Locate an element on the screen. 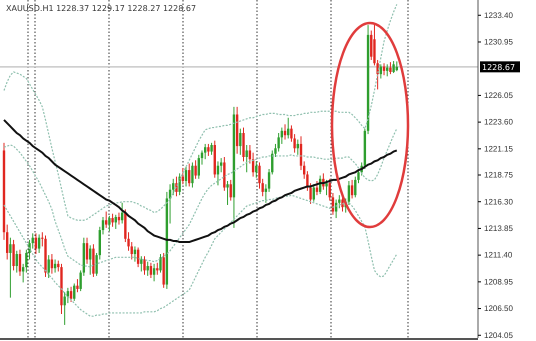  y-tick-label: 1213.85 is located at coordinates (499, 228).